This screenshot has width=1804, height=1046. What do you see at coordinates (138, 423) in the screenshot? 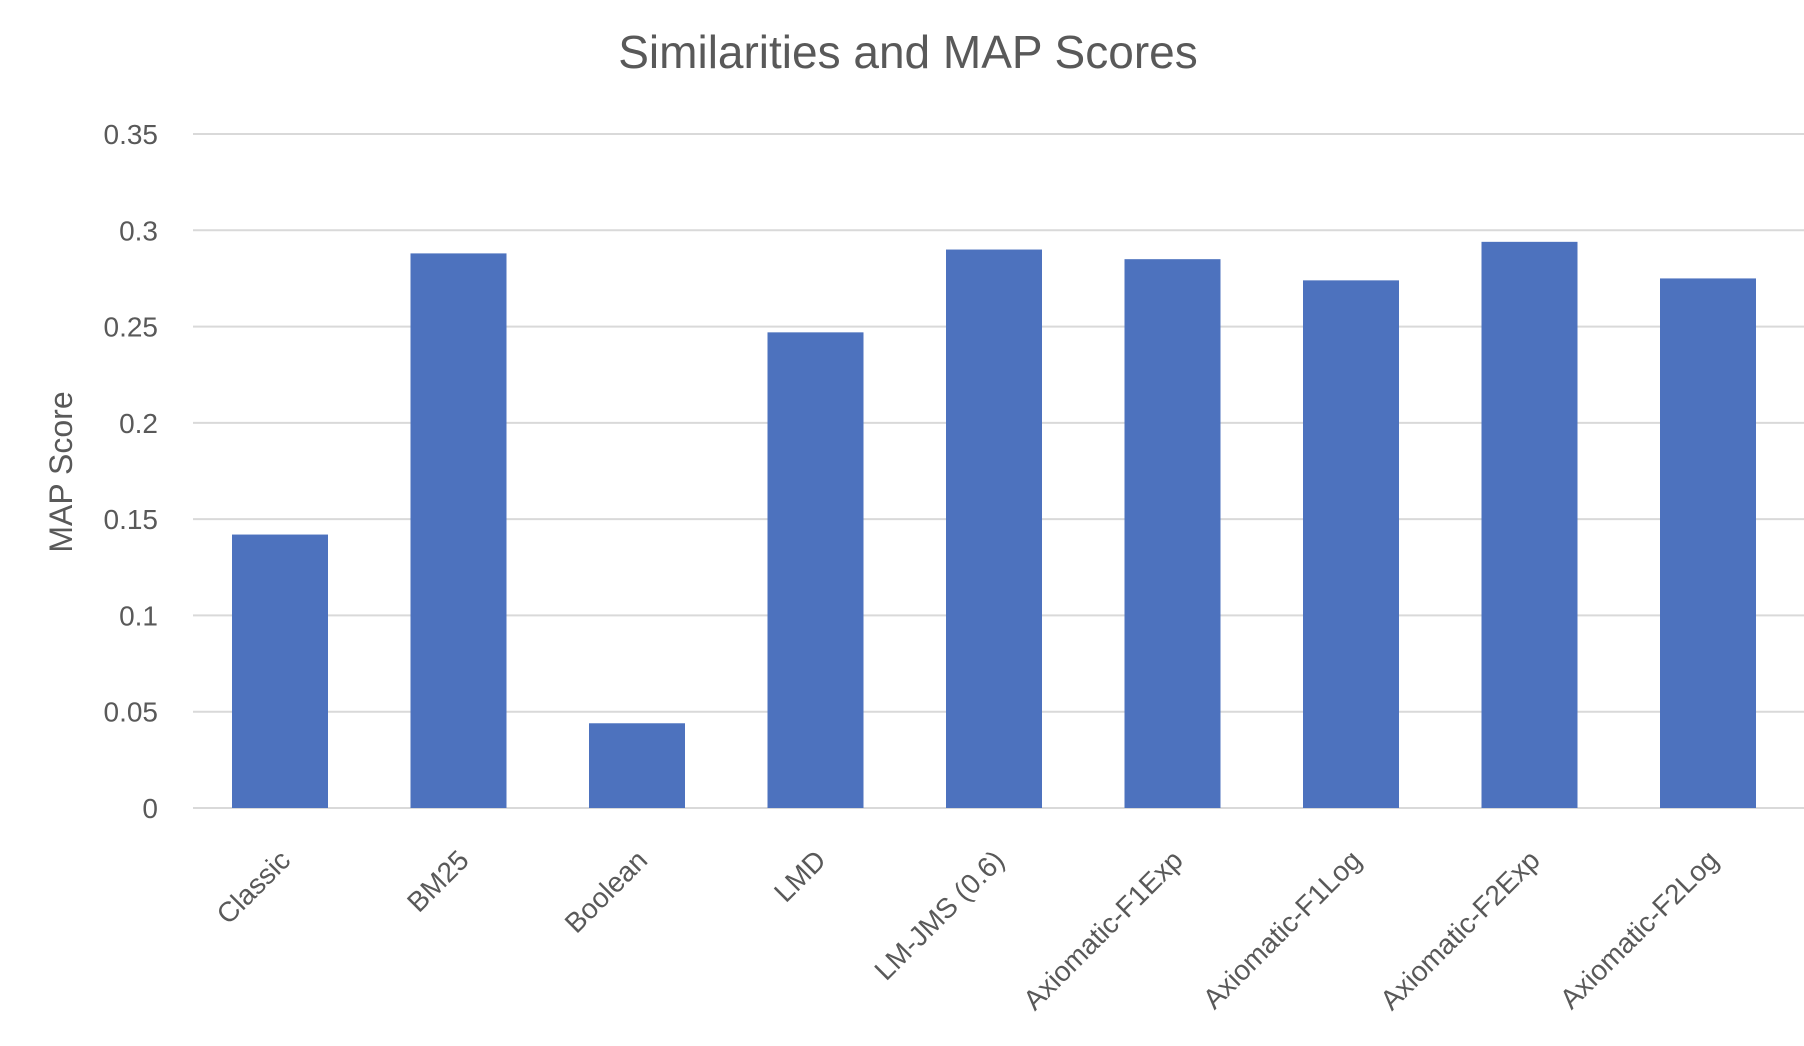
I see `y-tick-label: 0.2` at bounding box center [138, 423].